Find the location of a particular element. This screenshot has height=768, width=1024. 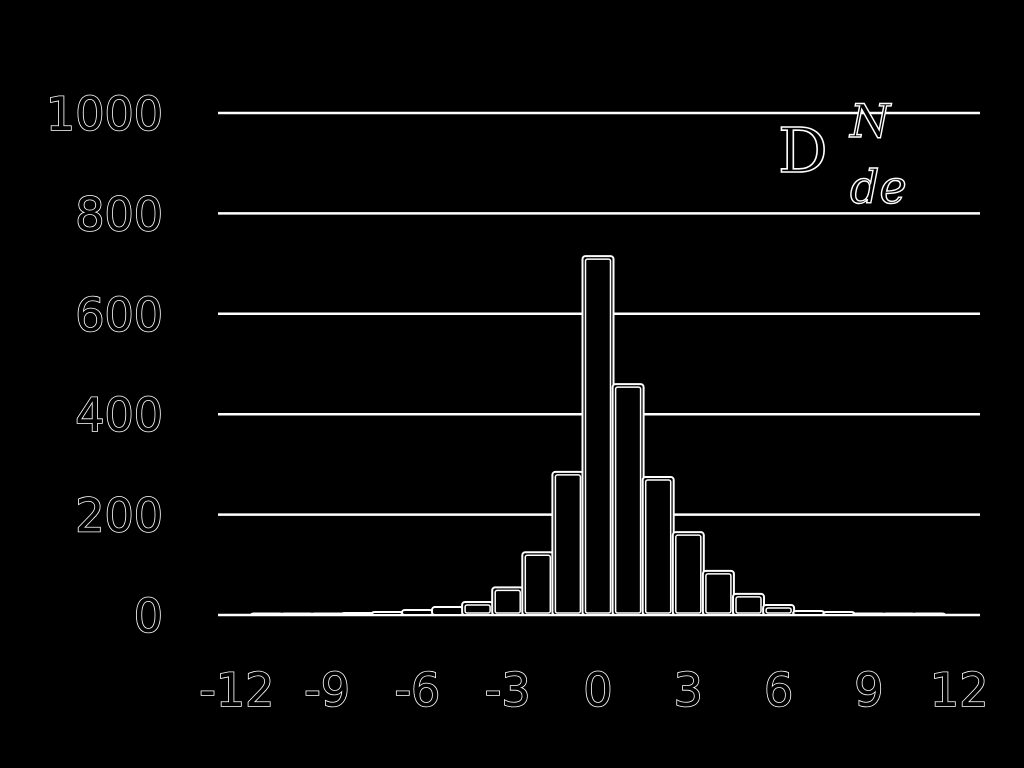

y-tick-label: 600 is located at coordinates (119, 315).